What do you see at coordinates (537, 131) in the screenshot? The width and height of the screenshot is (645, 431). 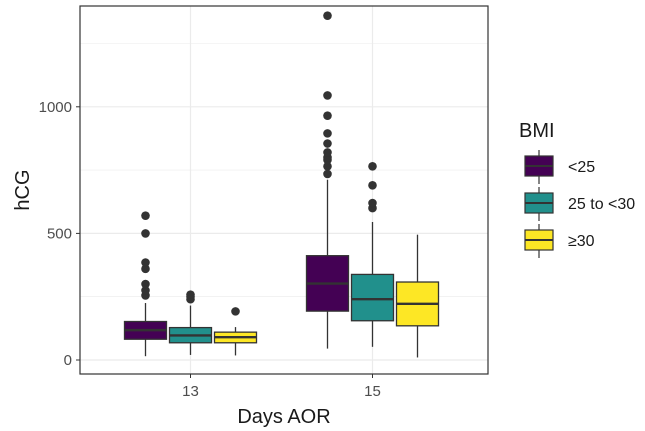 I see `legend-title: BMI` at bounding box center [537, 131].